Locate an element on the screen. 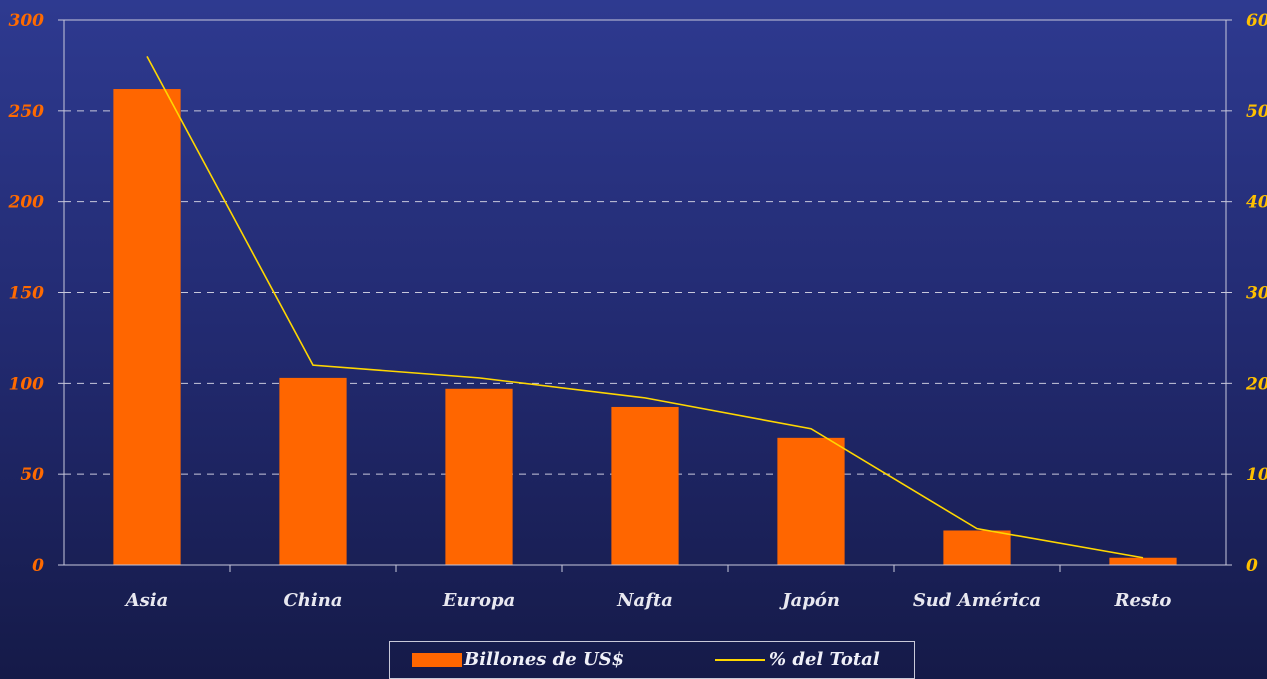  left-tick-label: 100 is located at coordinates (27, 384).